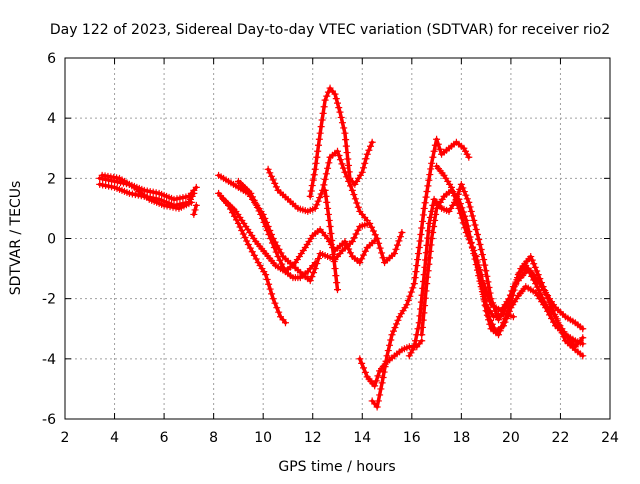 This screenshot has height=484, width=640. I want to click on series-track-k, so click(331, 240).